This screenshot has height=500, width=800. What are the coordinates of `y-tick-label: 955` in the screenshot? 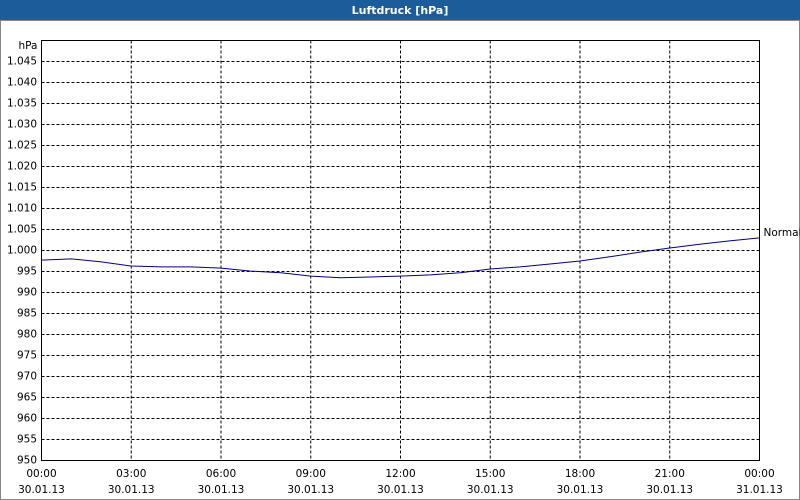 It's located at (27, 440).